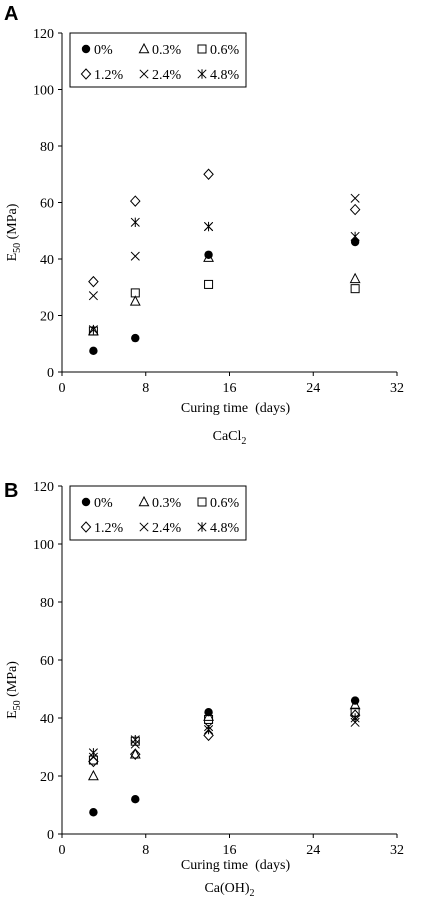 The height and width of the screenshot is (905, 429). Describe the element at coordinates (11, 14) in the screenshot. I see `panel-letter: A` at that location.